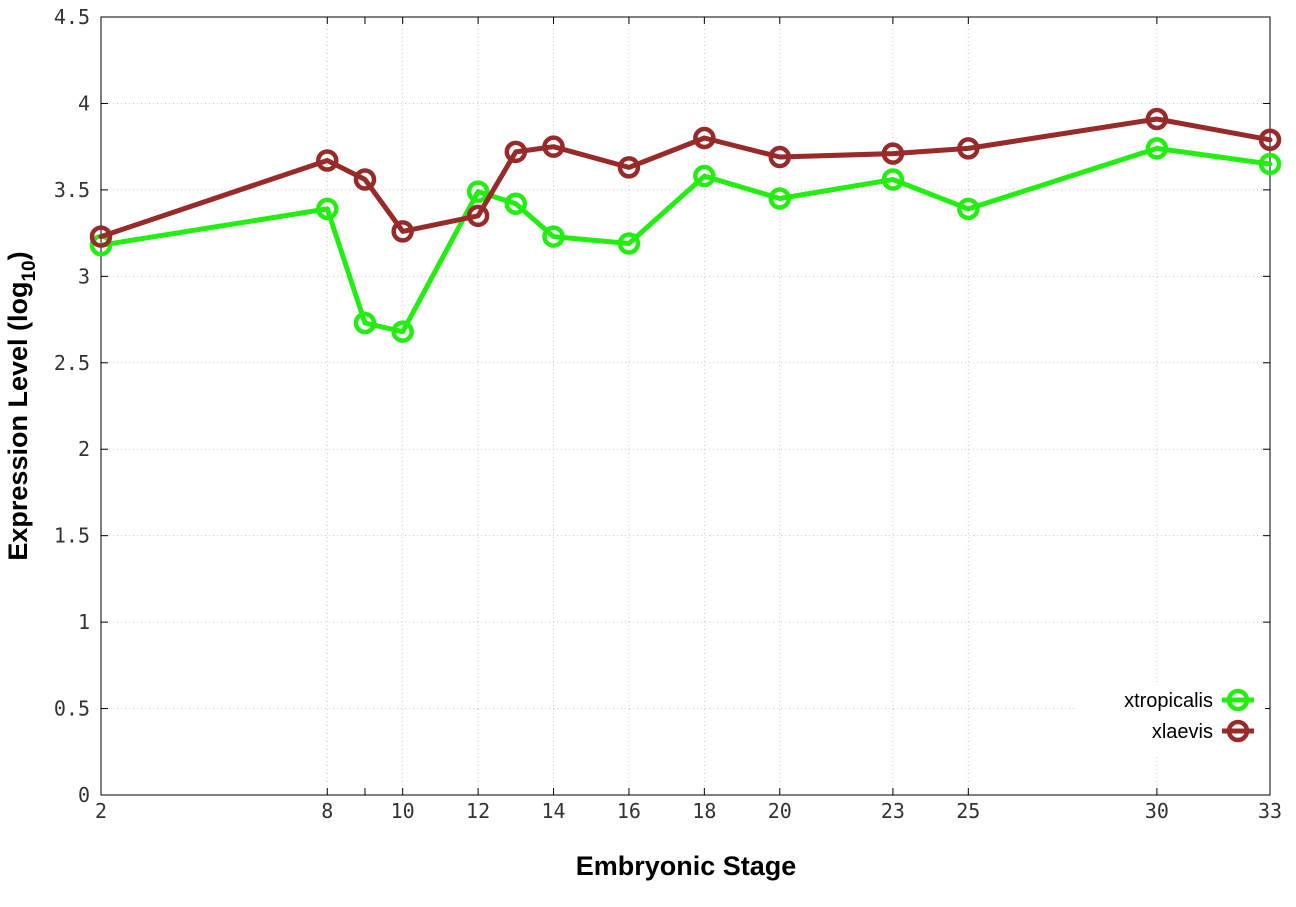 The height and width of the screenshot is (907, 1296). What do you see at coordinates (72, 536) in the screenshot?
I see `y-tick-label: 1.5` at bounding box center [72, 536].